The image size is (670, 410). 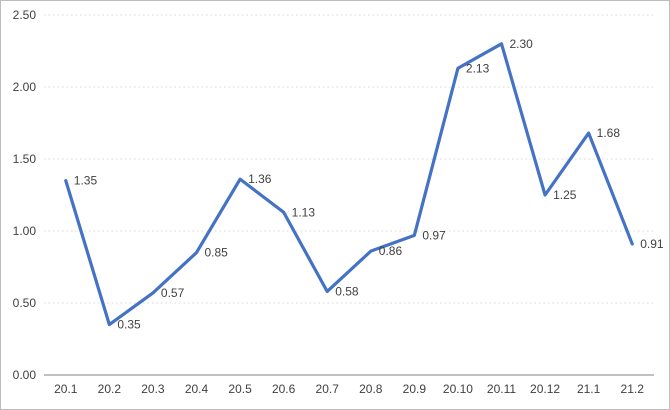 What do you see at coordinates (589, 389) in the screenshot?
I see `x-tick-label: 21.1` at bounding box center [589, 389].